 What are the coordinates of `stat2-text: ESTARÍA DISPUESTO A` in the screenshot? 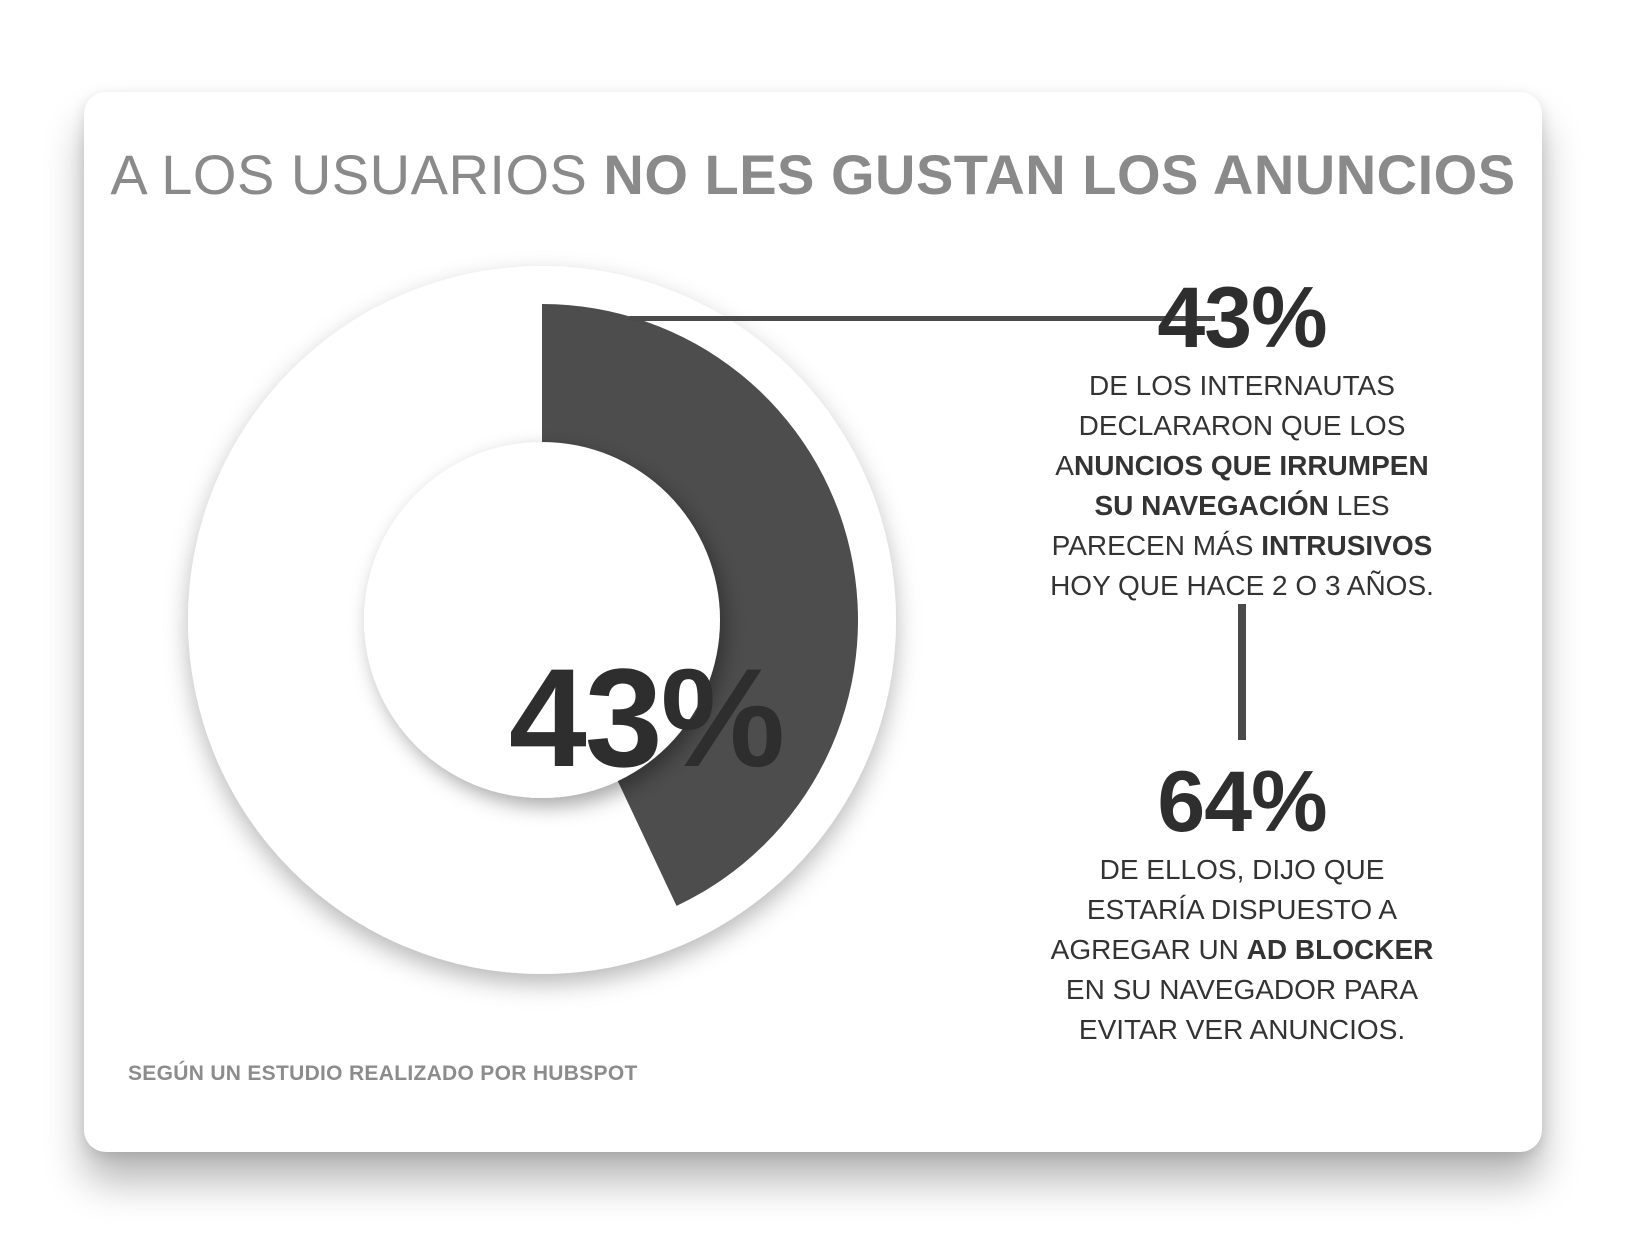 It's located at (1242, 909).